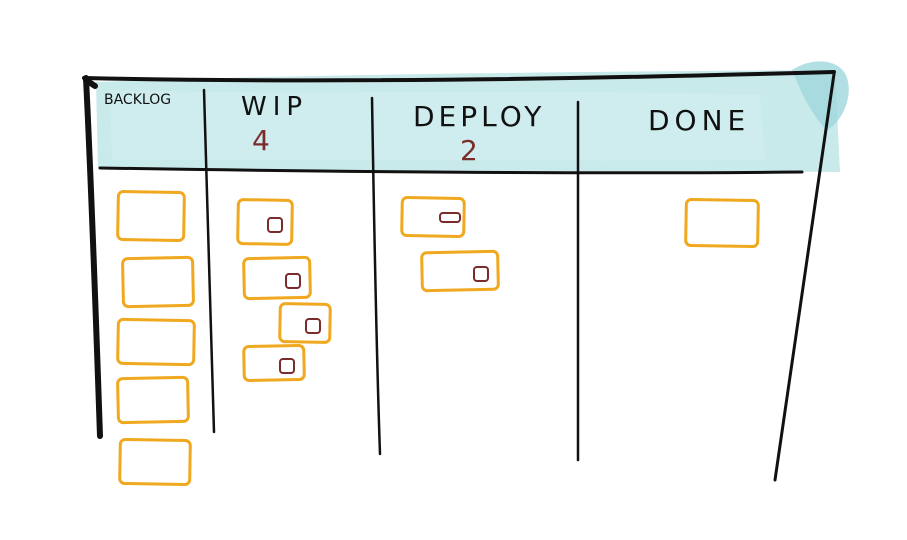 The image size is (907, 540). I want to click on card-tags-layer, so click(378, 293).